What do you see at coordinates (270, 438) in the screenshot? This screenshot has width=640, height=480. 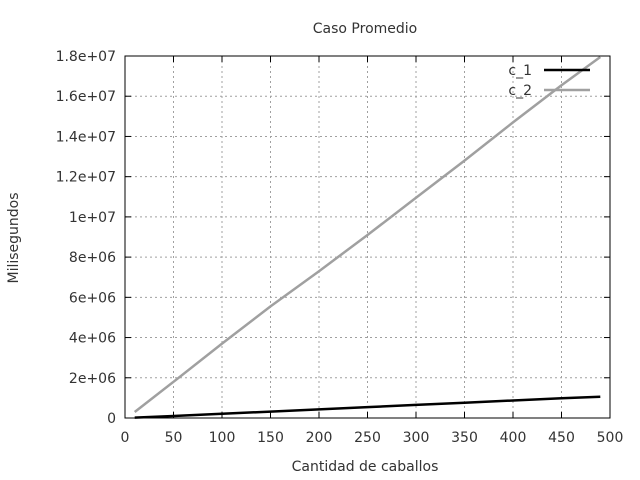 I see `x-tick-label: 150` at bounding box center [270, 438].